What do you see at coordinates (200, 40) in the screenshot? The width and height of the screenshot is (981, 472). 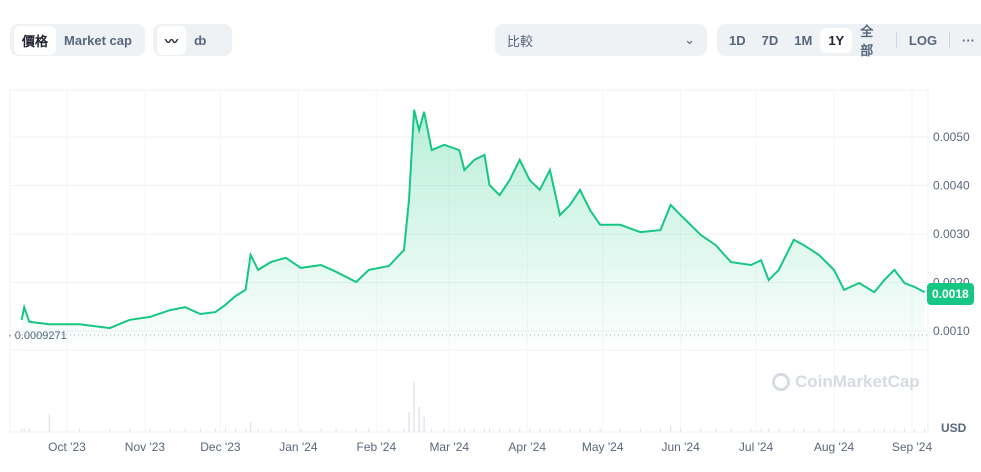 I see `candlestick-icon: ȸ` at bounding box center [200, 40].